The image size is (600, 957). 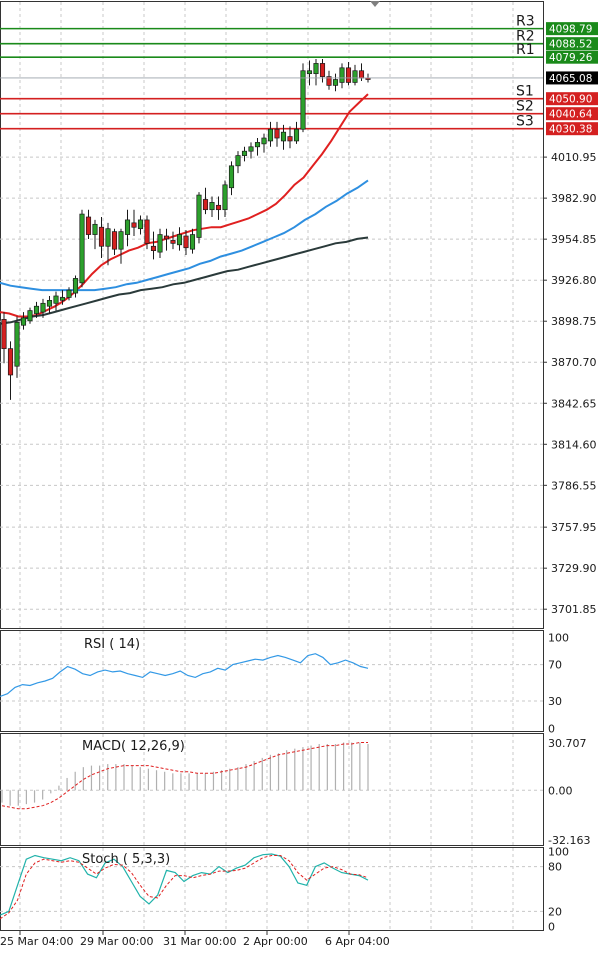 I want to click on rsi-grid, so click(x=271, y=681).